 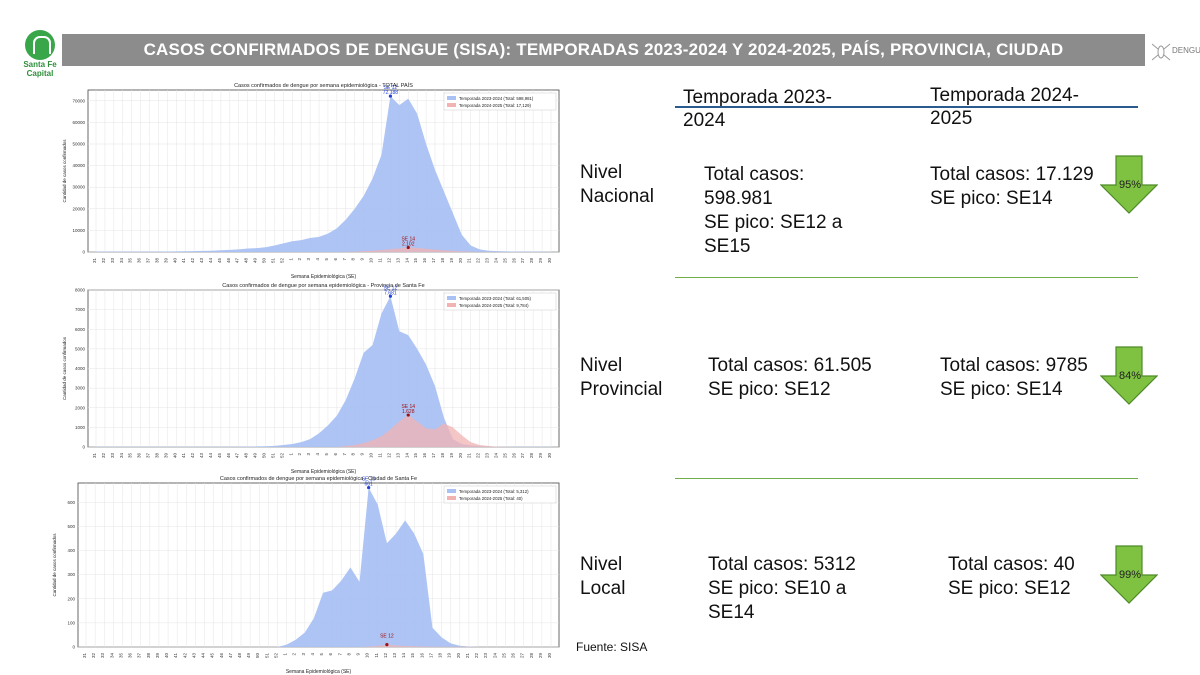 What do you see at coordinates (103, 456) in the screenshot?
I see `x-tick-label: 32` at bounding box center [103, 456].